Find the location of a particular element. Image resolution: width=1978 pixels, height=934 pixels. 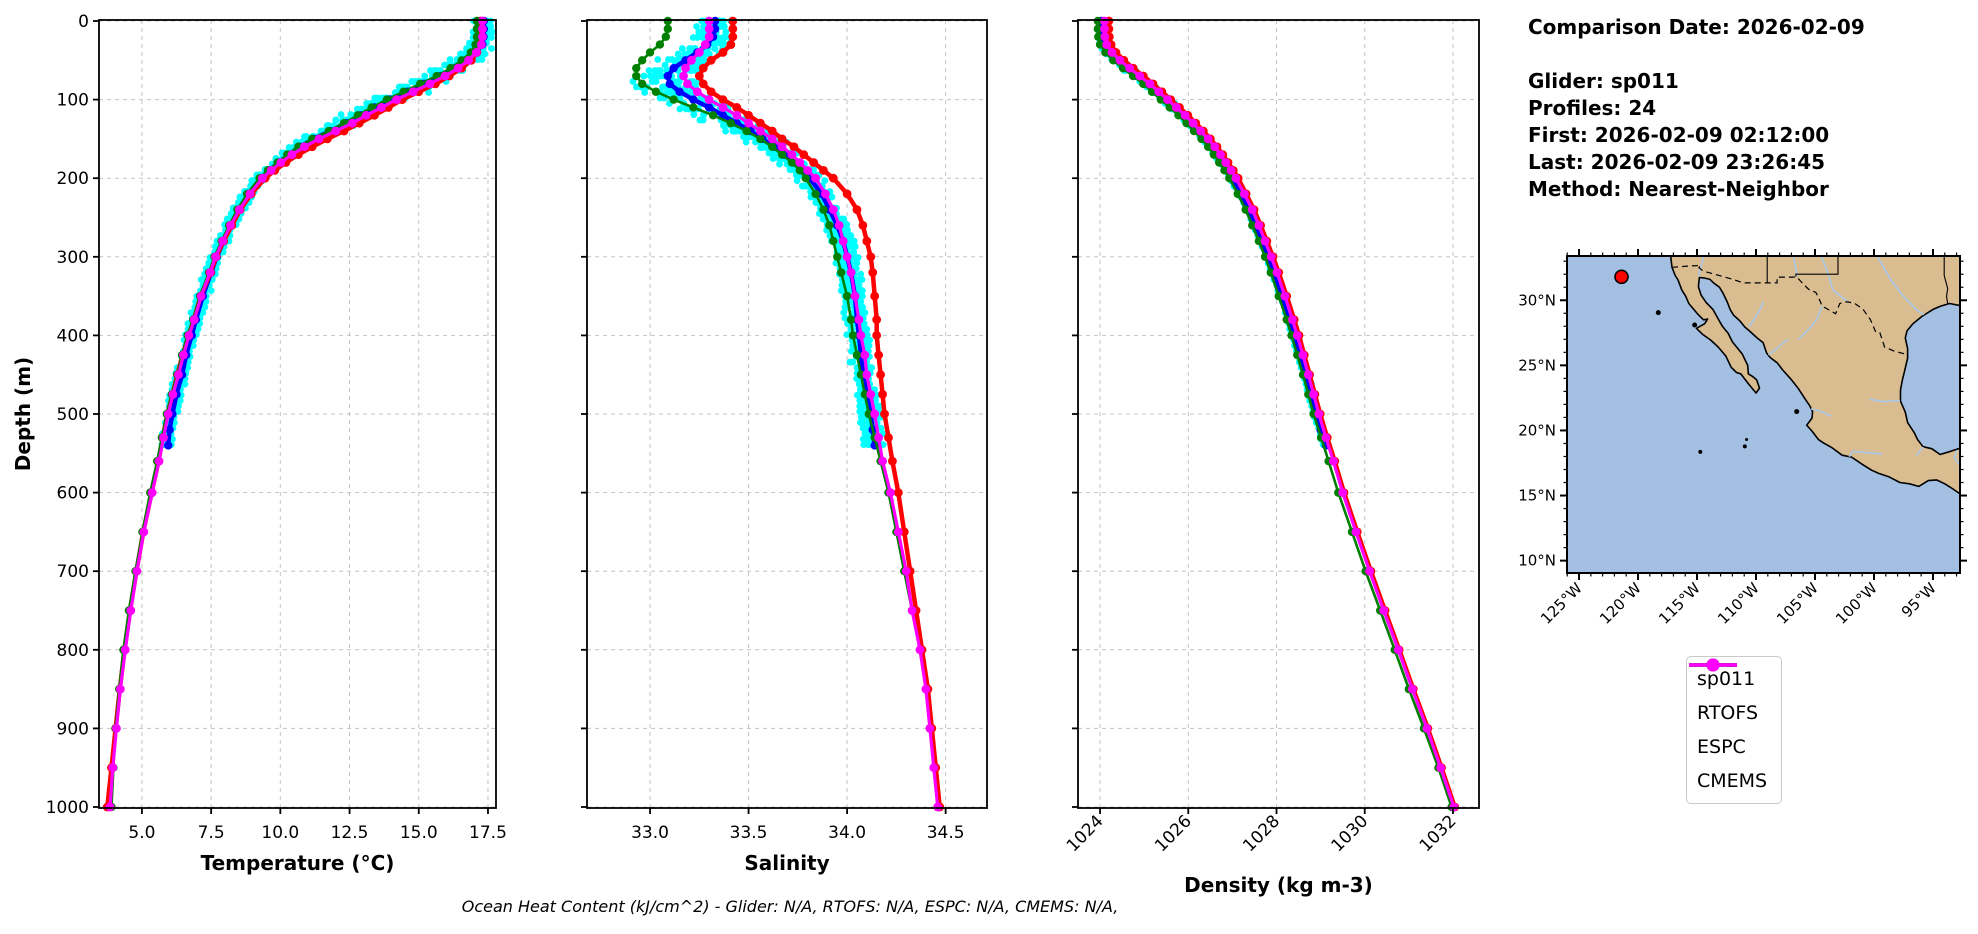

legend-label: sp011 is located at coordinates (1726, 679).